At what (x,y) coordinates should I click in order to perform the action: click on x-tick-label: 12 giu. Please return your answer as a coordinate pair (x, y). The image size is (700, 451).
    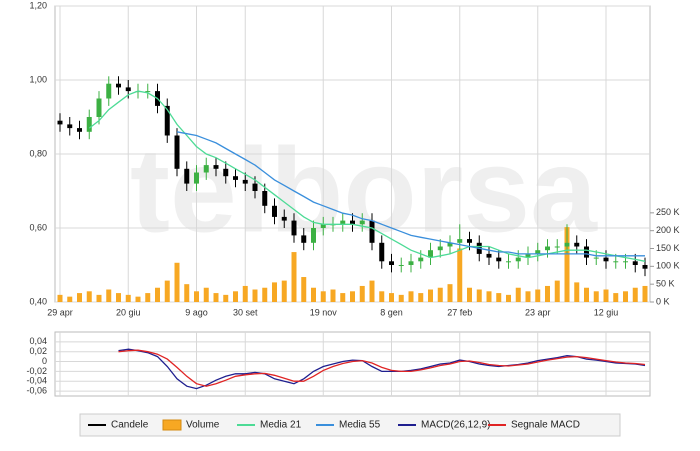
    Looking at the image, I should click on (606, 312).